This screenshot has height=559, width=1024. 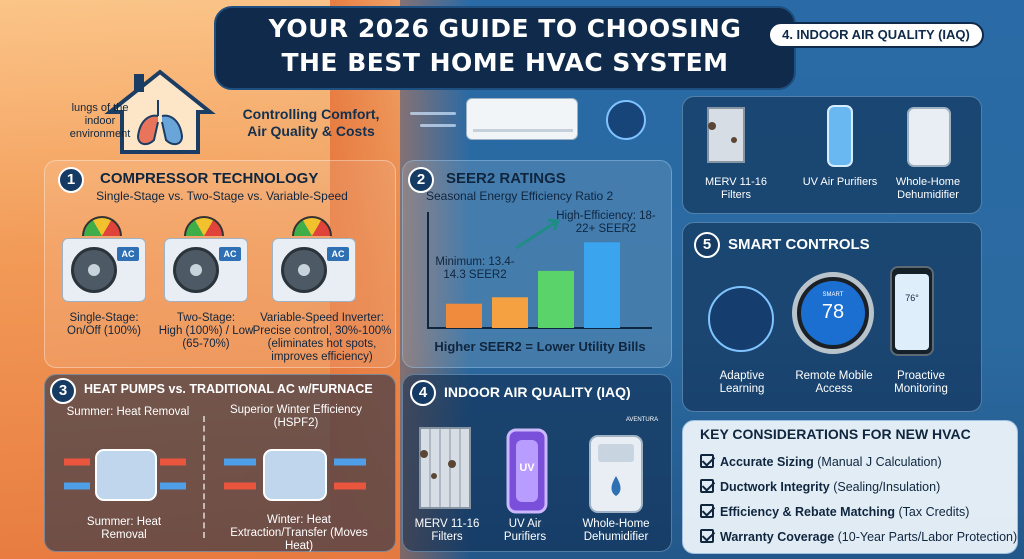 I want to click on smartphone: 76°, so click(x=912, y=311).